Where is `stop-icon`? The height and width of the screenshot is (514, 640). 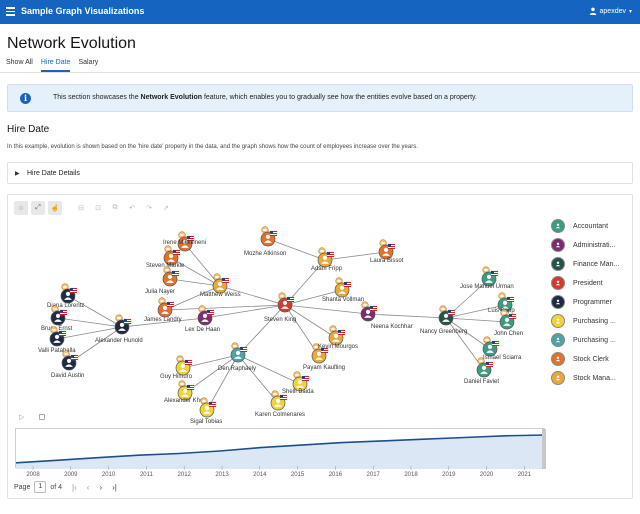 stop-icon is located at coordinates (42, 417).